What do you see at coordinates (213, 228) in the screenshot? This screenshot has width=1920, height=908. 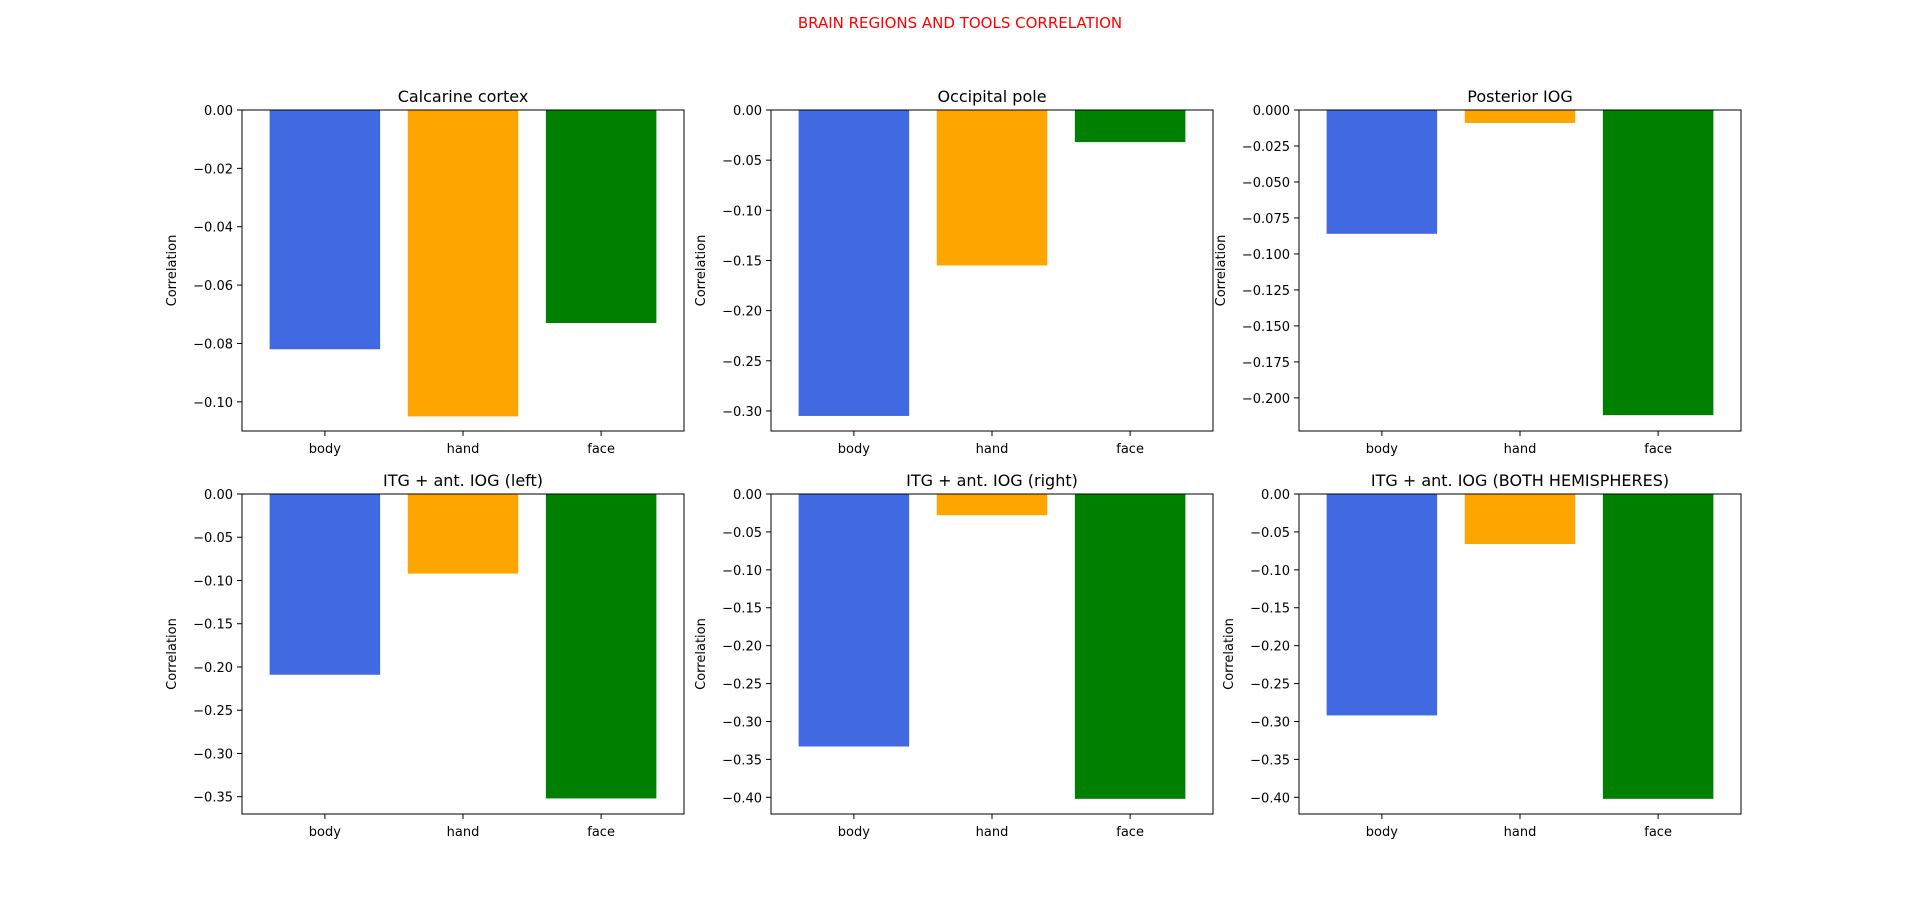 I see `y-tick-label: −0.04` at bounding box center [213, 228].